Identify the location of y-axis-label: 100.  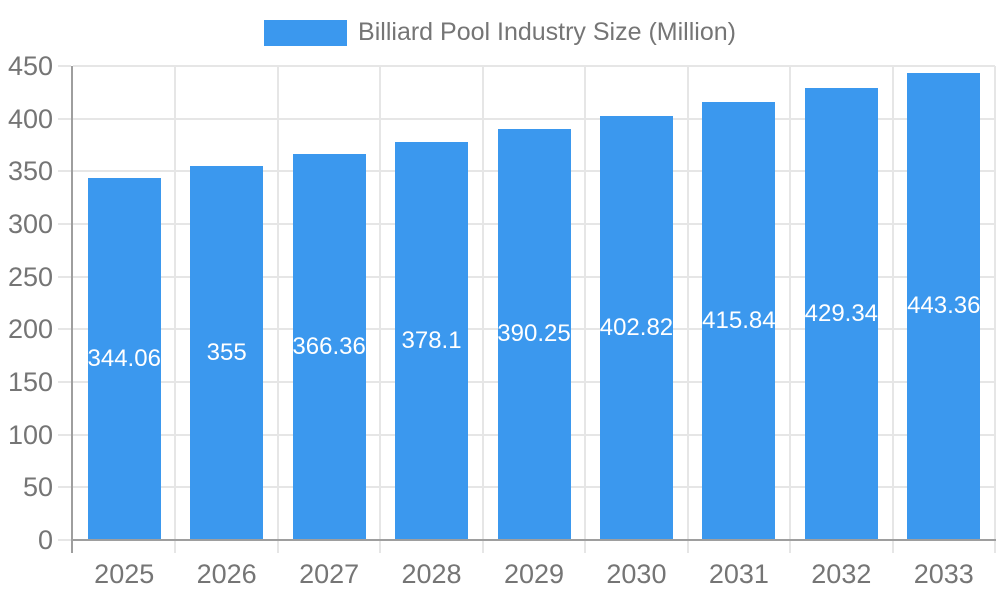
(30, 434).